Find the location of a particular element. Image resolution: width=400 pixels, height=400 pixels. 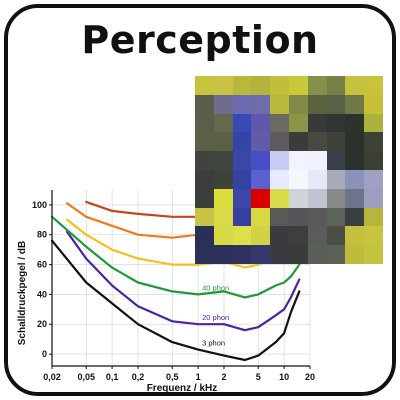

y-tick-label: 0 is located at coordinates (44, 354).